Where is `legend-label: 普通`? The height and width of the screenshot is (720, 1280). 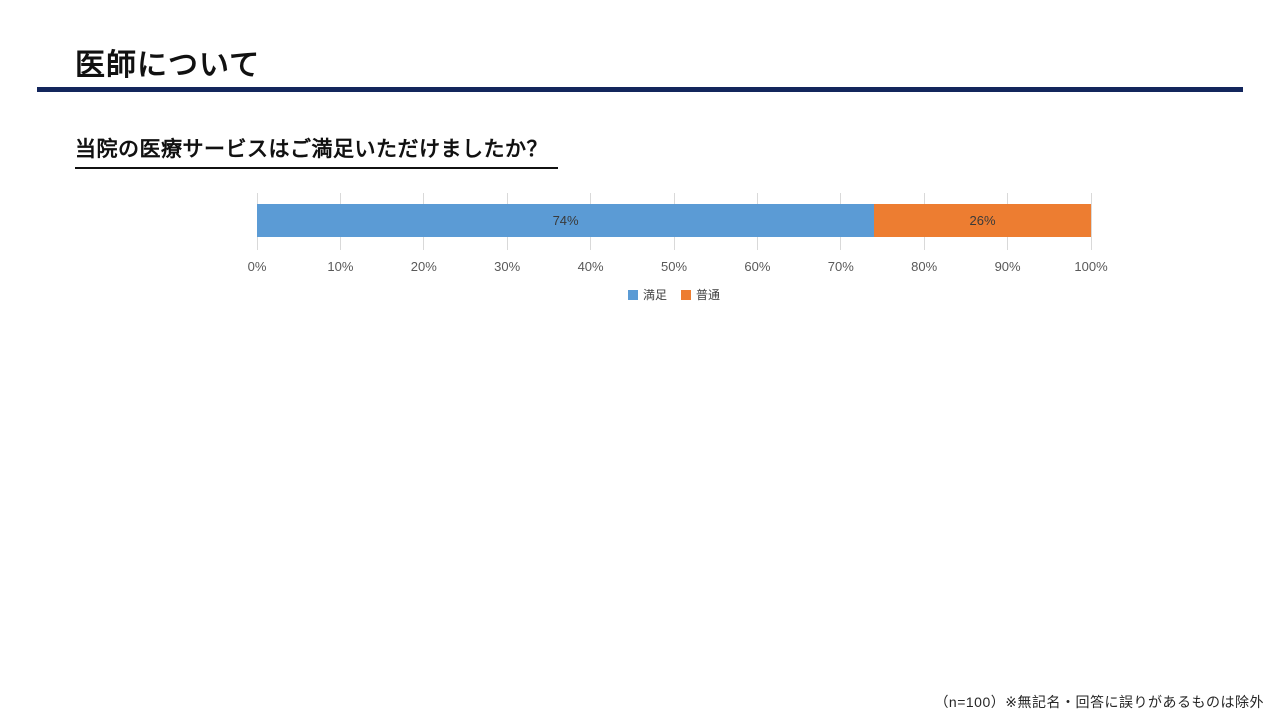 legend-label: 普通 is located at coordinates (708, 295).